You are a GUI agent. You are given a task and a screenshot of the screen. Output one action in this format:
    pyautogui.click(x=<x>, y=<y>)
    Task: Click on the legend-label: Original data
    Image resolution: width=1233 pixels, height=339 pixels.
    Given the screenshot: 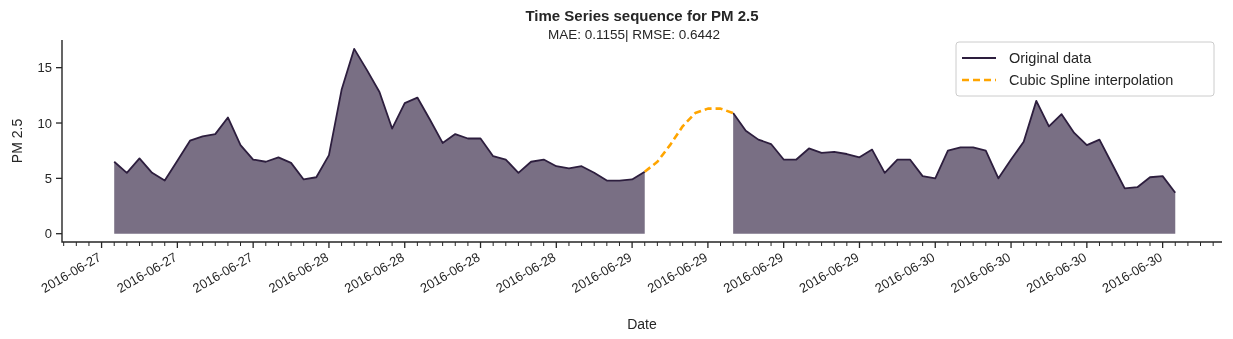 What is the action you would take?
    pyautogui.click(x=1051, y=58)
    